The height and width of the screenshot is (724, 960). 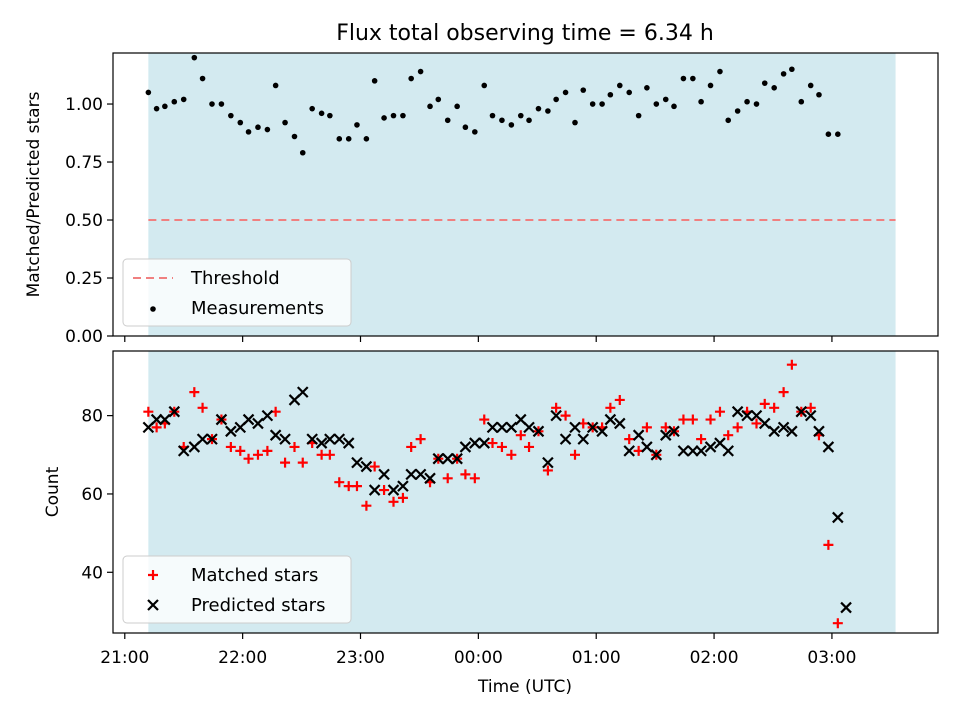 I want to click on y-tick-label: 1.00, so click(x=84, y=105).